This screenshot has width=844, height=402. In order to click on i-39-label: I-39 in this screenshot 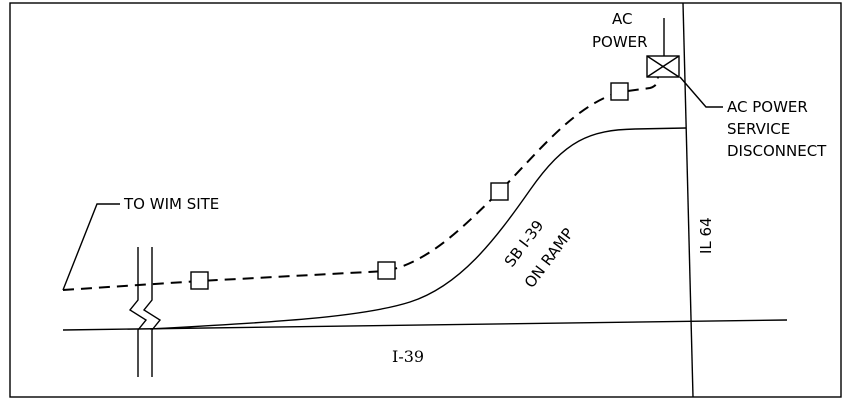, I will do `click(408, 356)`.